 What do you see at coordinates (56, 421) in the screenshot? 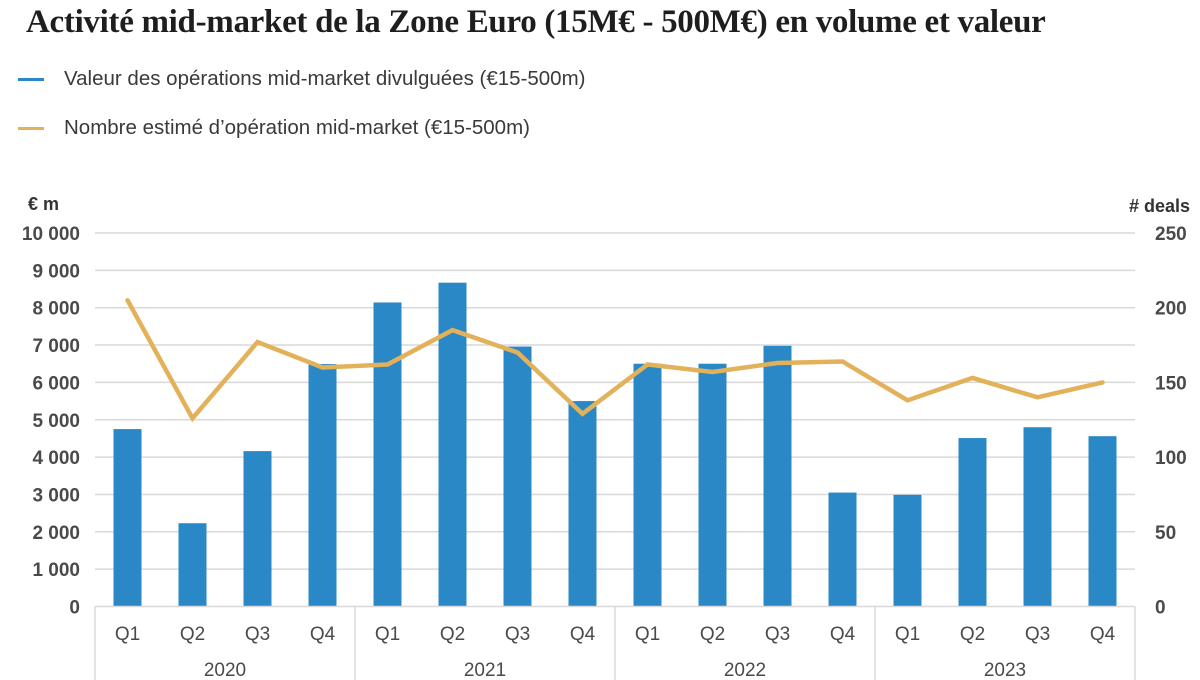
I see `left-tick-label: 5 000` at bounding box center [56, 421].